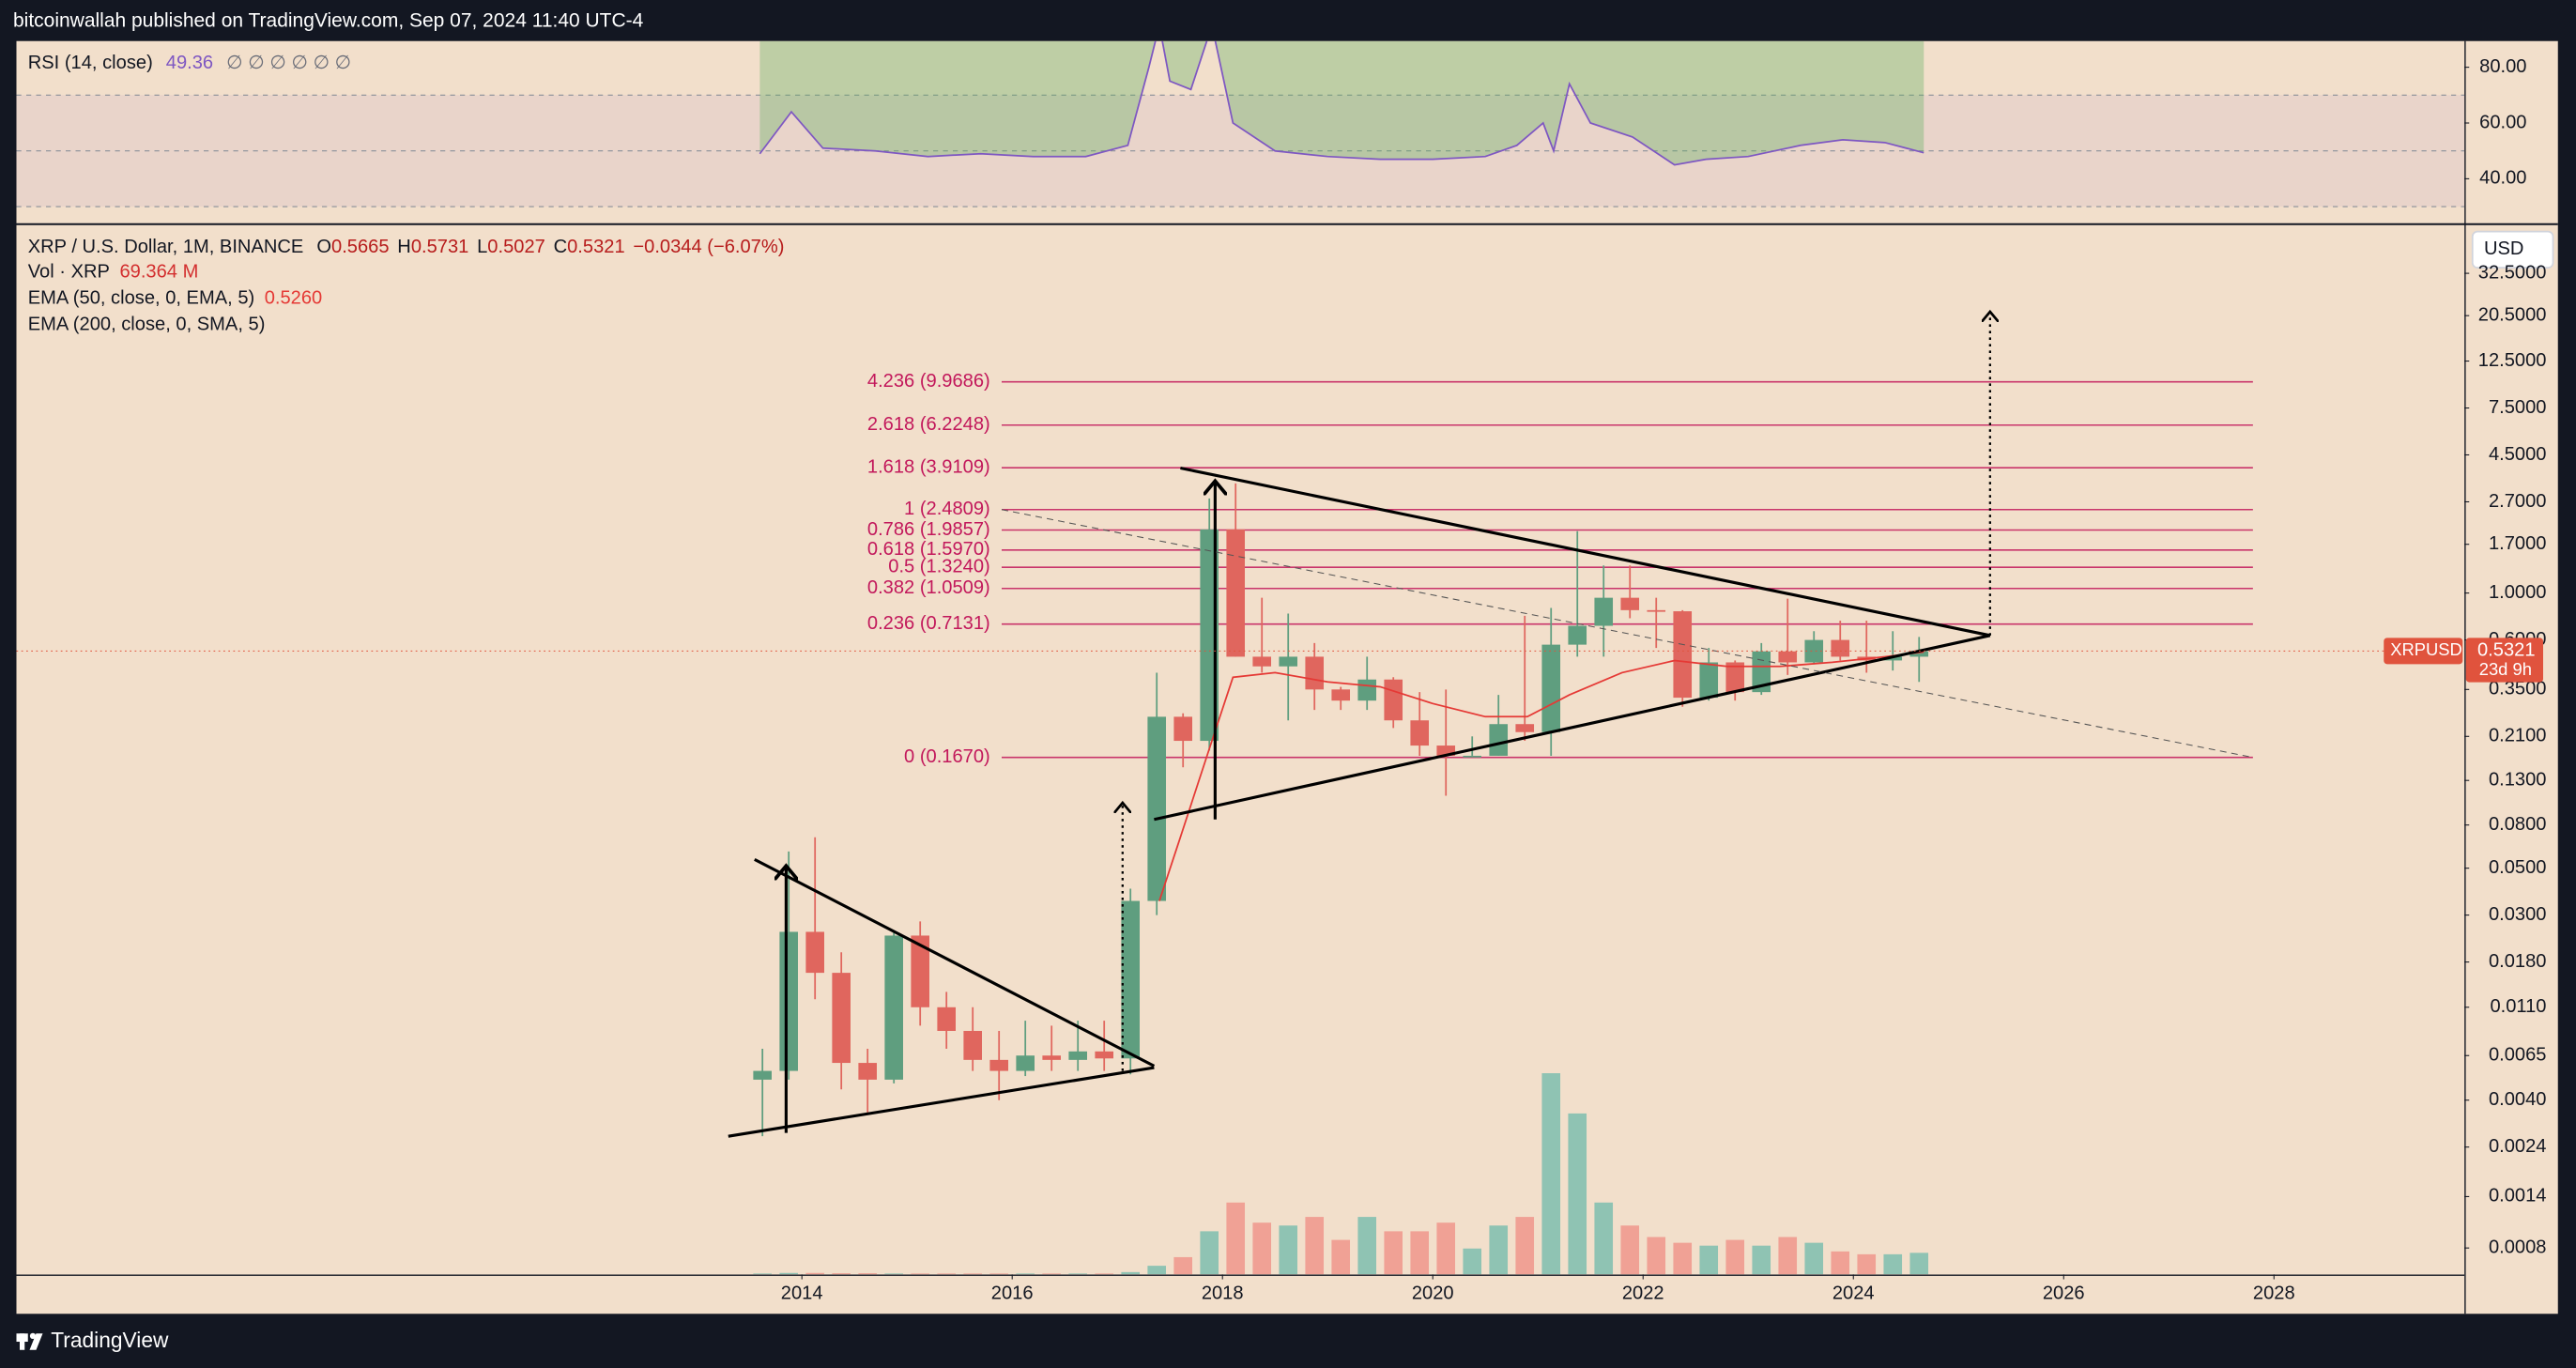  What do you see at coordinates (929, 549) in the screenshot?
I see `fib-label: 0.618 (1.5970)` at bounding box center [929, 549].